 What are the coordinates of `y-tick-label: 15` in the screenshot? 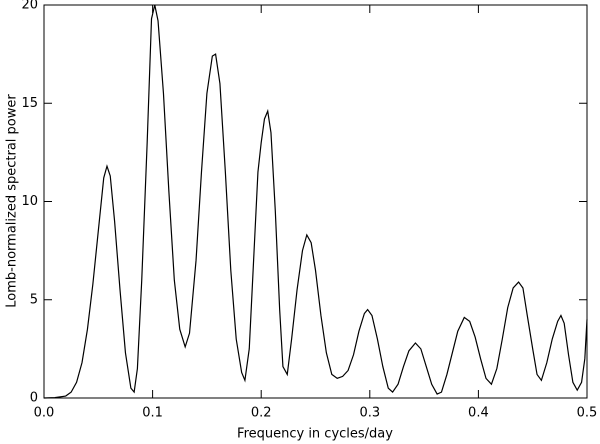 It's located at (29, 103).